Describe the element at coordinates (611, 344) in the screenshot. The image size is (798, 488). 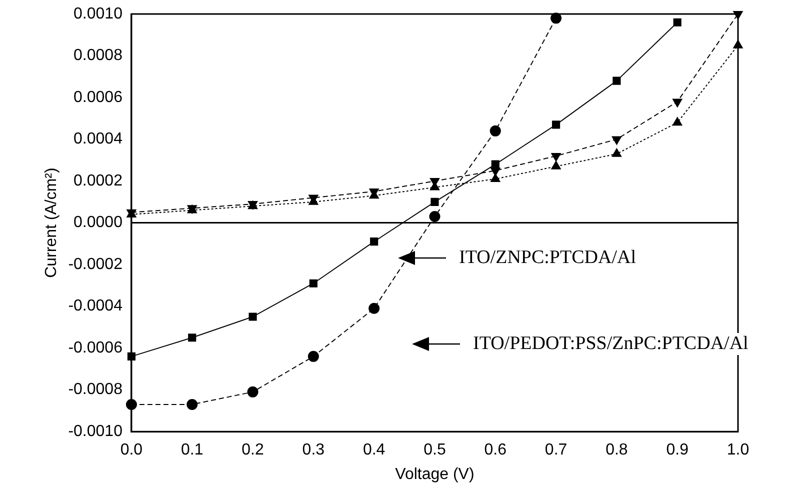
I see `annotation: ITO/PEDOT:PSS/ZnPC:PTCDA/Al` at that location.